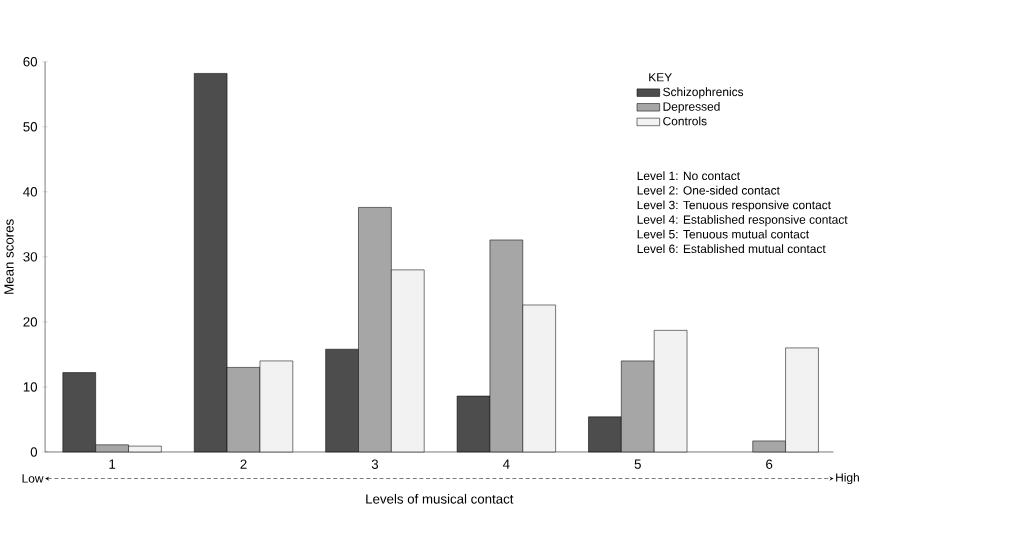 This screenshot has height=544, width=1030. I want to click on text: High, so click(847, 479).